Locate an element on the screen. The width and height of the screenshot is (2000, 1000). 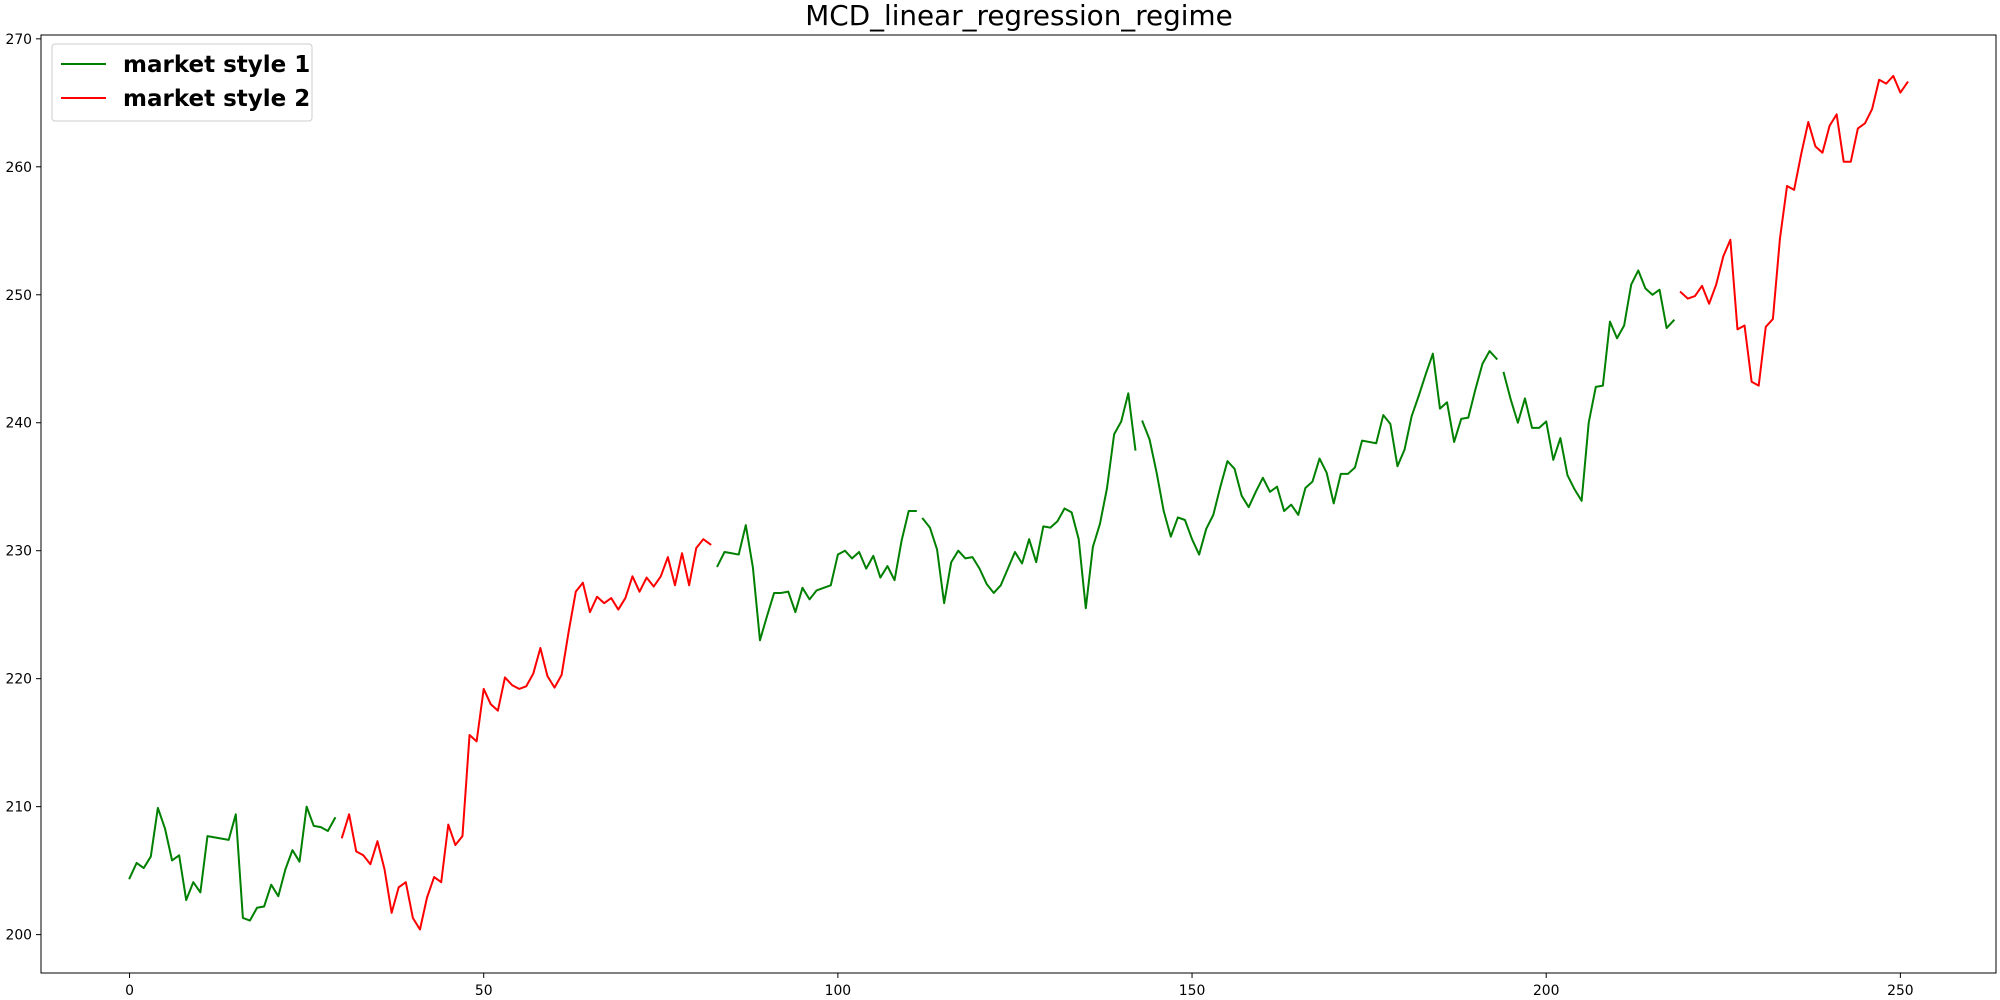
x-axis: 0 50 100 150 200 250 is located at coordinates (1019, 986).